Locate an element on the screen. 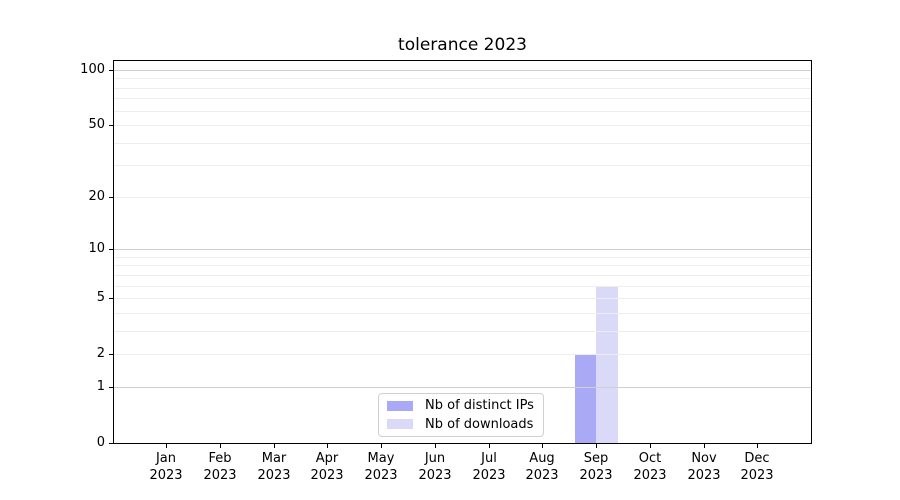 Image resolution: width=900 pixels, height=500 pixels. x-tick-label-month: Dec is located at coordinates (757, 458).